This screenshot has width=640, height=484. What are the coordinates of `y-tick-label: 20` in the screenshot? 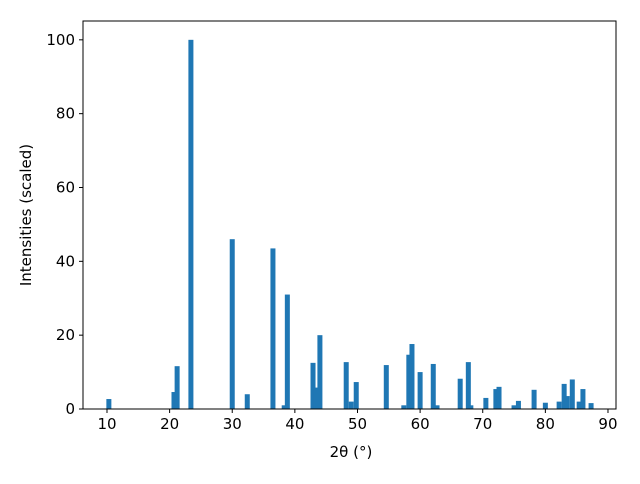 It's located at (65, 335).